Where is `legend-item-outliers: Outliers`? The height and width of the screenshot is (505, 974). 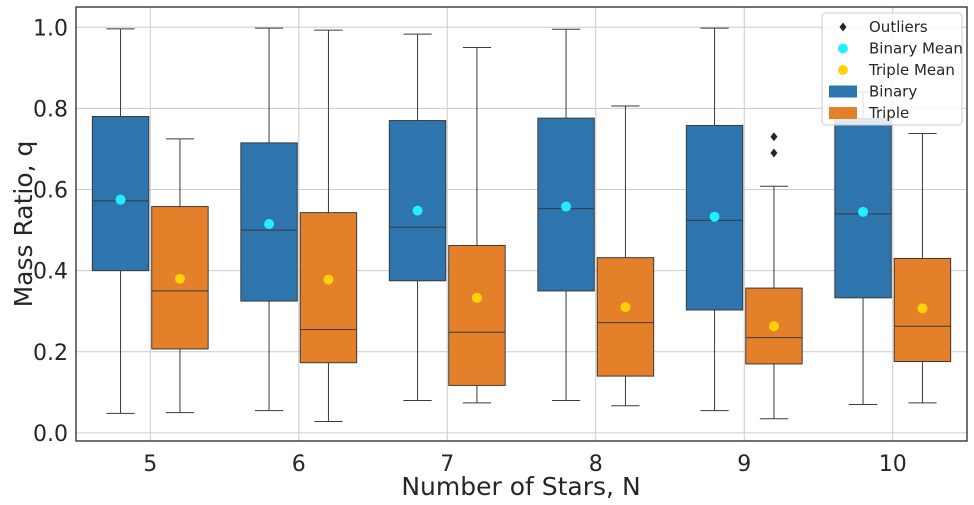
legend-item-outliers: Outliers is located at coordinates (883, 27).